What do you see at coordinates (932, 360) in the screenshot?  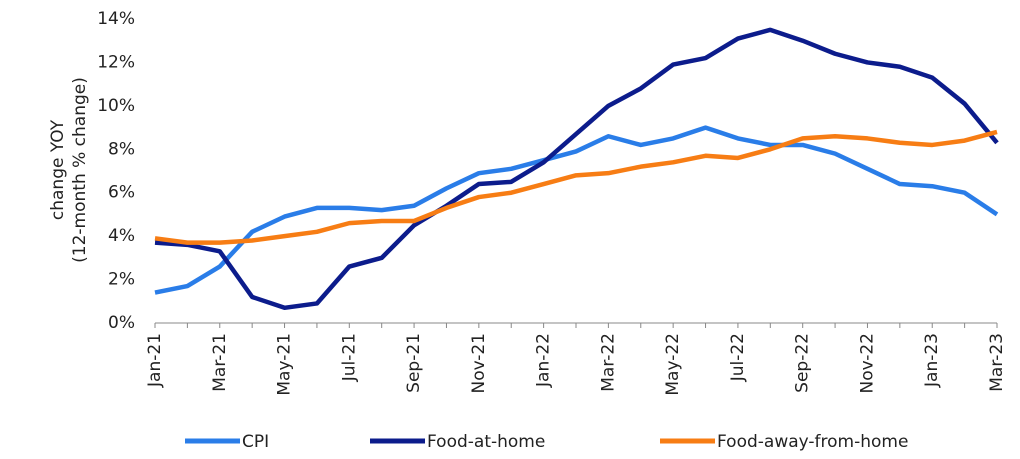 I see `x-tick-label: Jan-23` at bounding box center [932, 360].